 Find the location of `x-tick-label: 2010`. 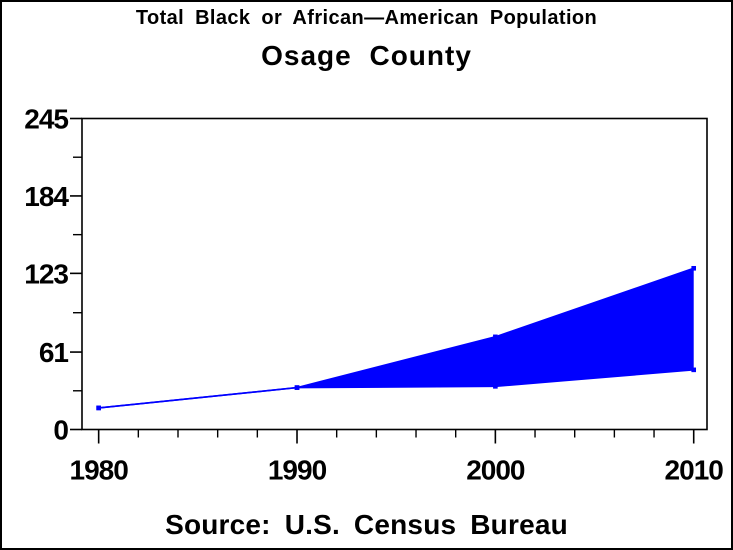

x-tick-label: 2010 is located at coordinates (694, 470).